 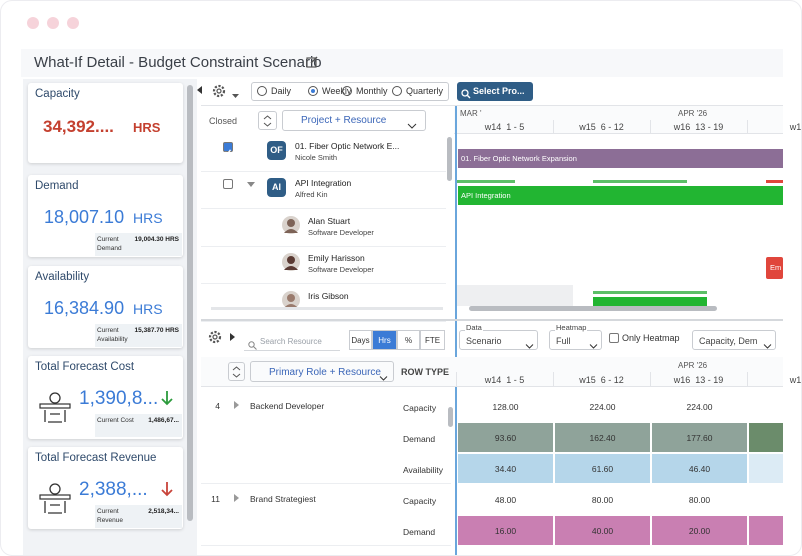 What do you see at coordinates (614, 338) in the screenshot?
I see `only-heatmap-checkbox` at bounding box center [614, 338].